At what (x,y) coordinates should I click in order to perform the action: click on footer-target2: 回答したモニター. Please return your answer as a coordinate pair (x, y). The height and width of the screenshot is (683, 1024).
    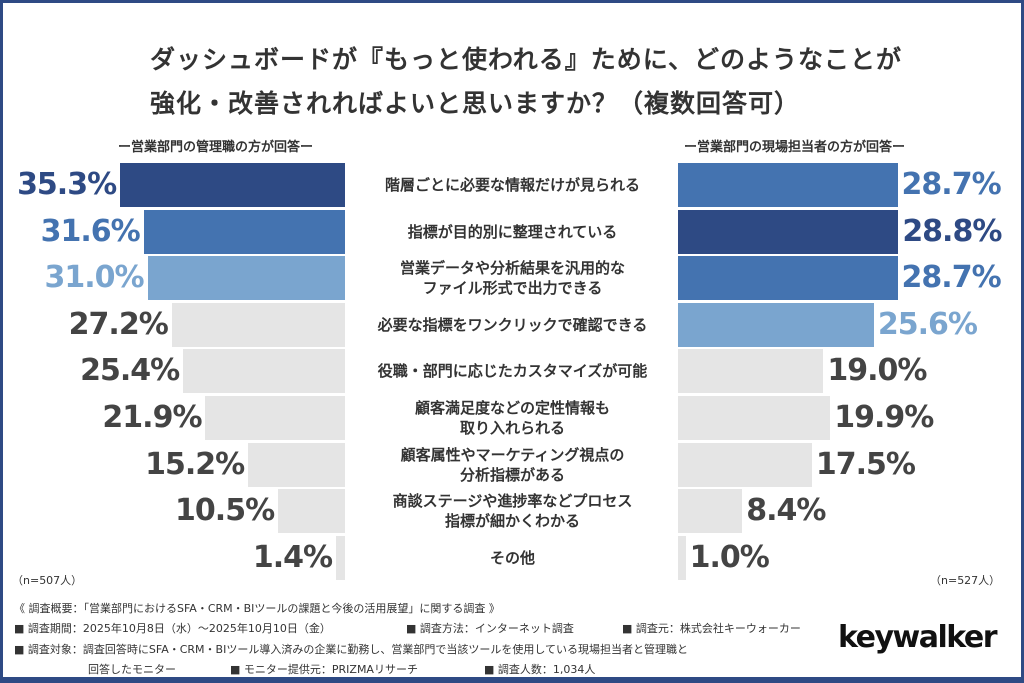
    Looking at the image, I should click on (132, 669).